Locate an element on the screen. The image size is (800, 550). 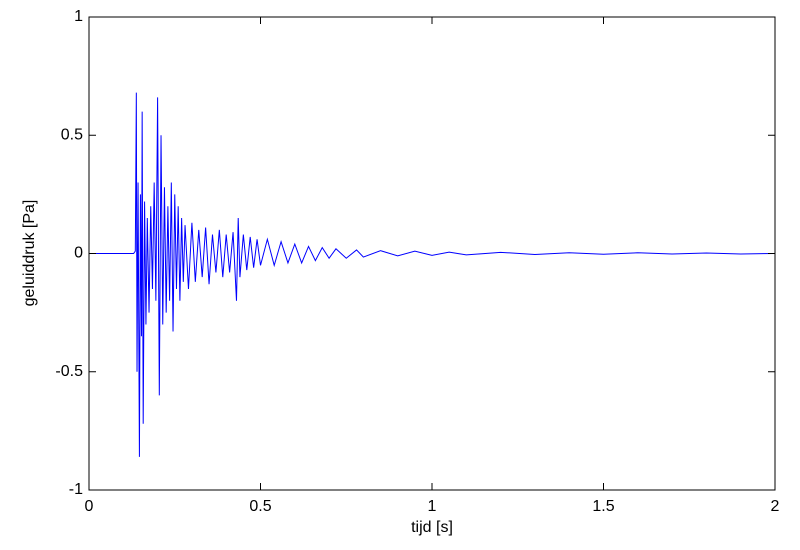
x-axis-label: tijd [s] is located at coordinates (432, 527).